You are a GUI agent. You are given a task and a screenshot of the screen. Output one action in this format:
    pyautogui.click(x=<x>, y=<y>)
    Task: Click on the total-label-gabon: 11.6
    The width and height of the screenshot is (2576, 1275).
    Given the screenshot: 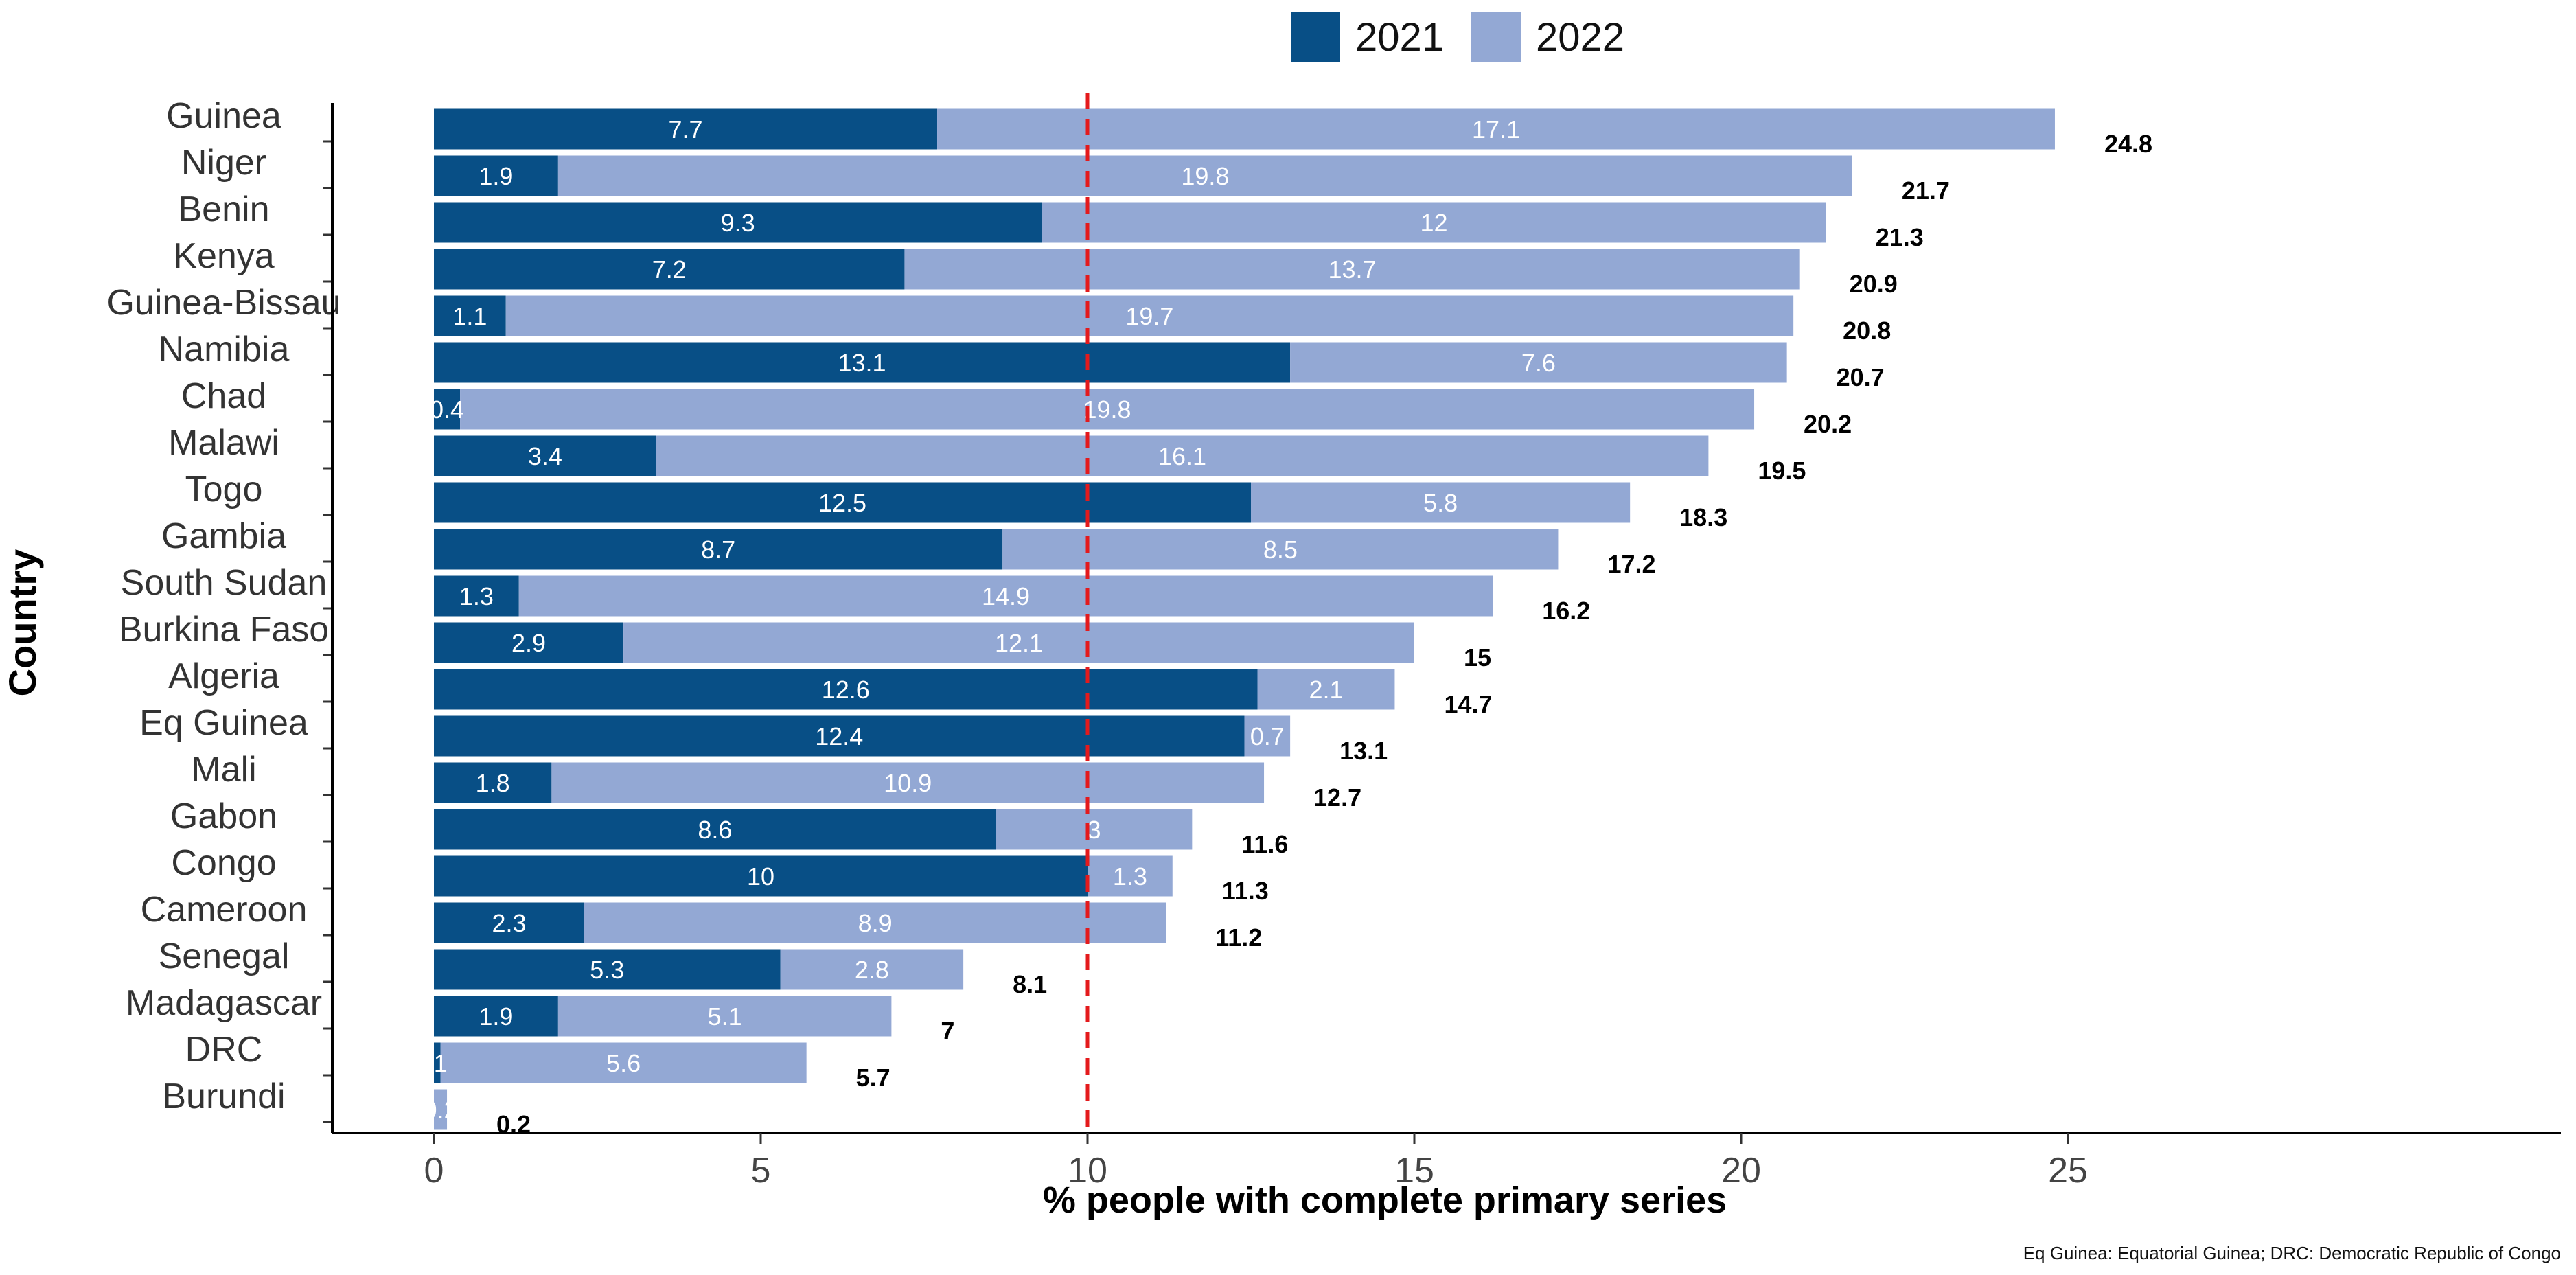 What is the action you would take?
    pyautogui.click(x=1264, y=844)
    